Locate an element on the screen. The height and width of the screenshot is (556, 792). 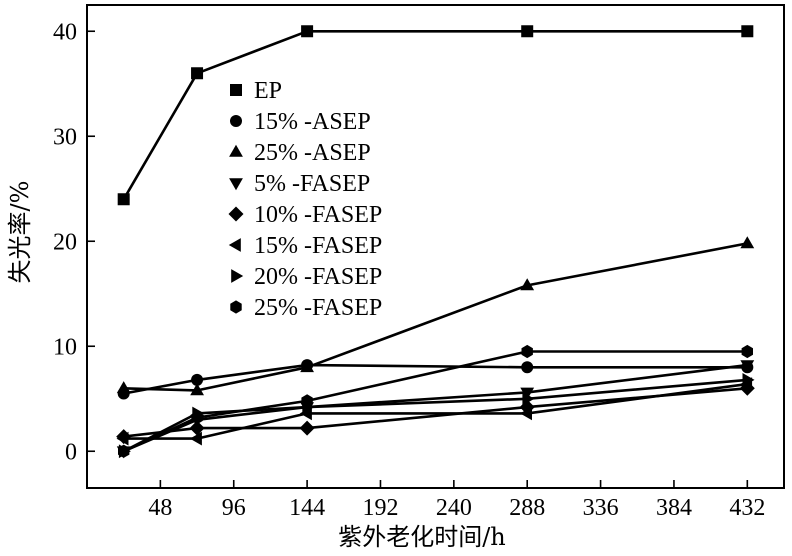
legend-label: 10% -FASEP is located at coordinates (318, 215).